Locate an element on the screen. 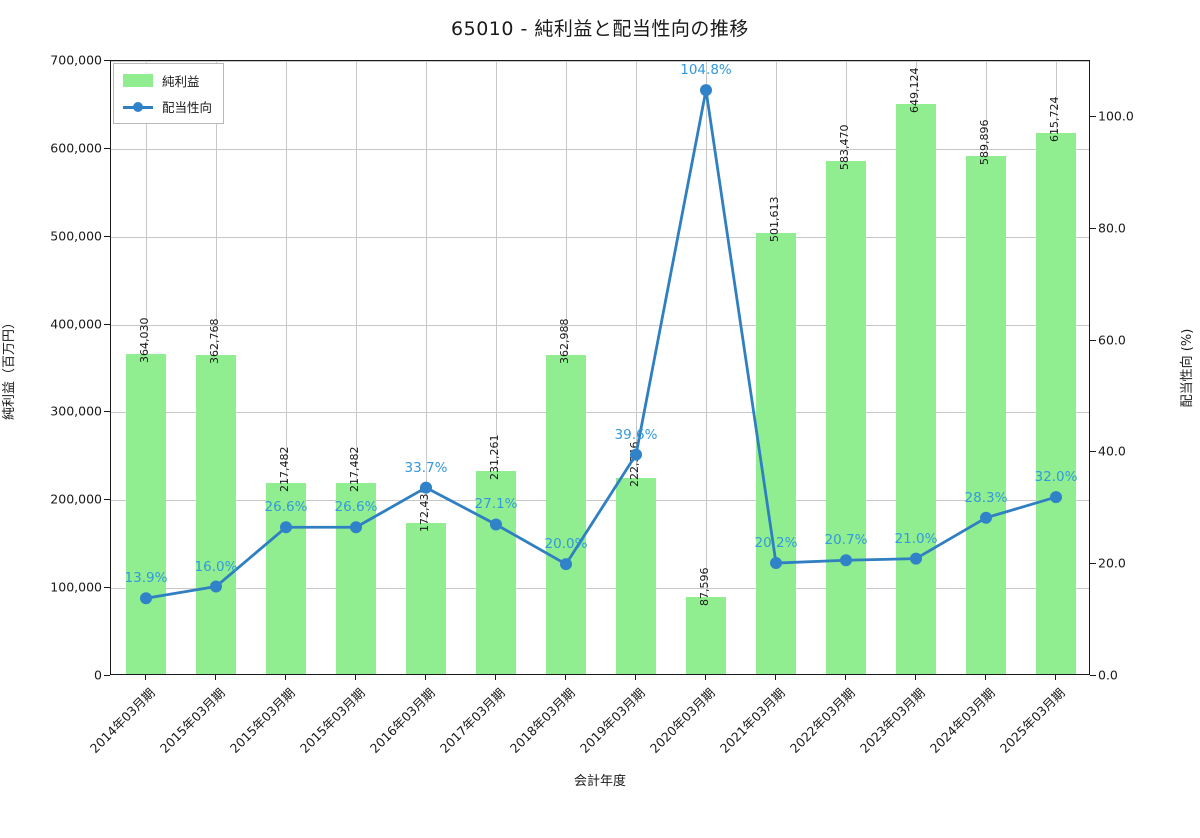 Image resolution: width=1200 pixels, height=838 pixels. line-value-label: 27.1% is located at coordinates (496, 504).